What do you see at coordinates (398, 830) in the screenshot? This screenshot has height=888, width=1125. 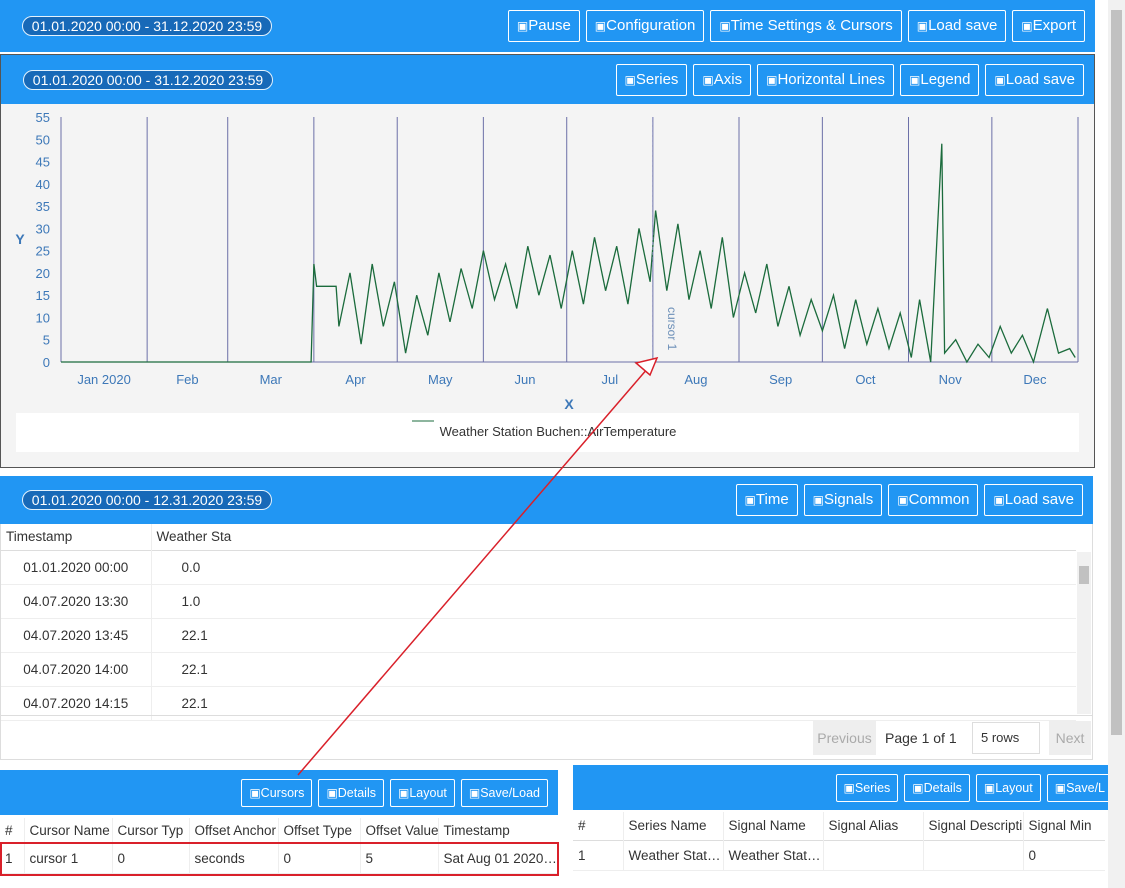 I see `column-header: Offset Value` at bounding box center [398, 830].